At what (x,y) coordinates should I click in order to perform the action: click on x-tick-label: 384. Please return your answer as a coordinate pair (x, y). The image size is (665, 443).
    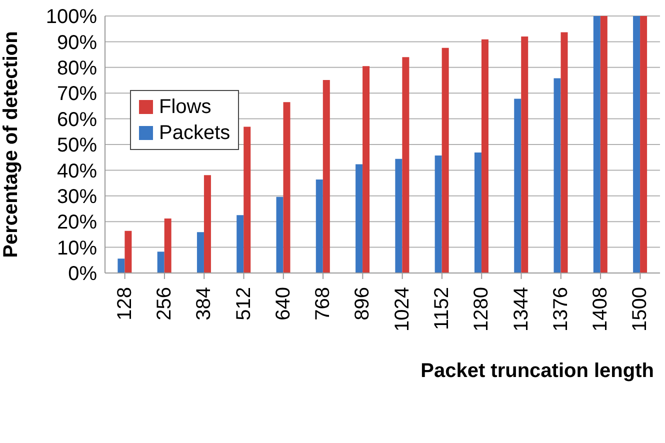
    Looking at the image, I should click on (204, 303).